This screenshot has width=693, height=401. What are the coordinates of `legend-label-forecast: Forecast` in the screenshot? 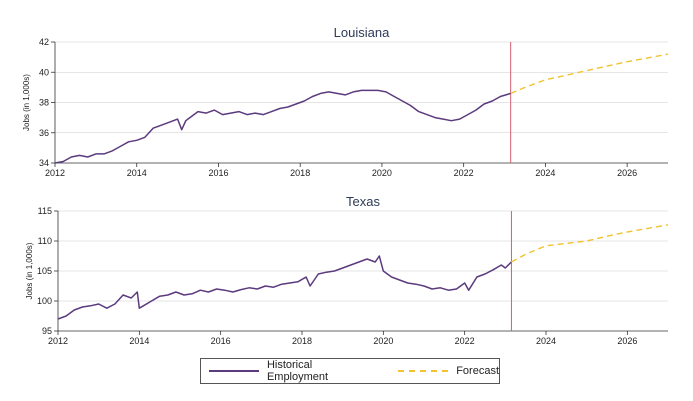 It's located at (477, 371).